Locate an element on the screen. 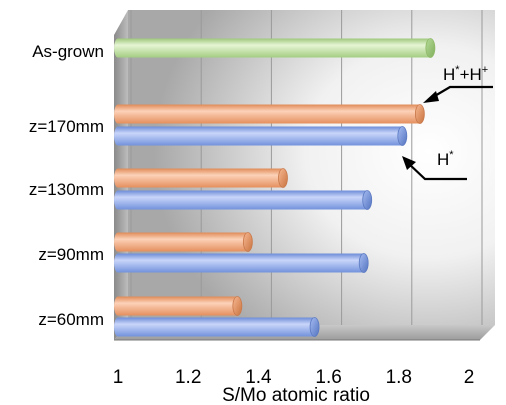  bar-orange-z90 is located at coordinates (183, 242).